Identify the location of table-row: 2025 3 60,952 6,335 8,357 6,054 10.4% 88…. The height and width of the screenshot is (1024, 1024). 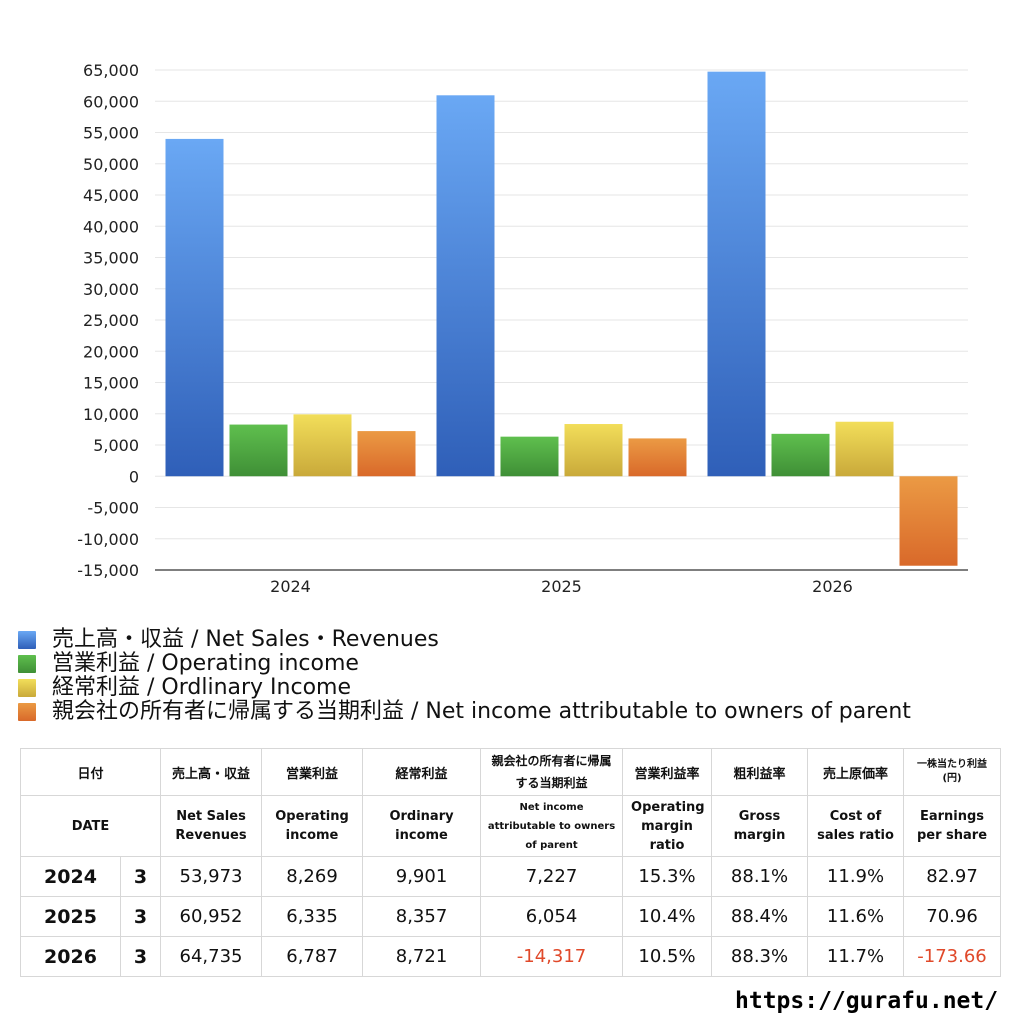
(511, 916).